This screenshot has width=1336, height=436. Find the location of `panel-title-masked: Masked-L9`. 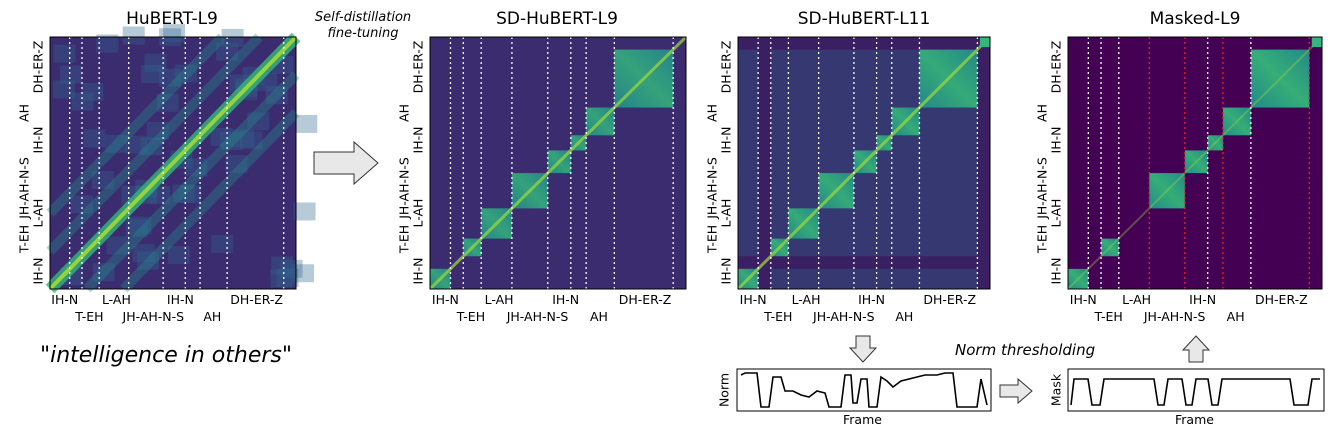

panel-title-masked: Masked-L9 is located at coordinates (1195, 19).